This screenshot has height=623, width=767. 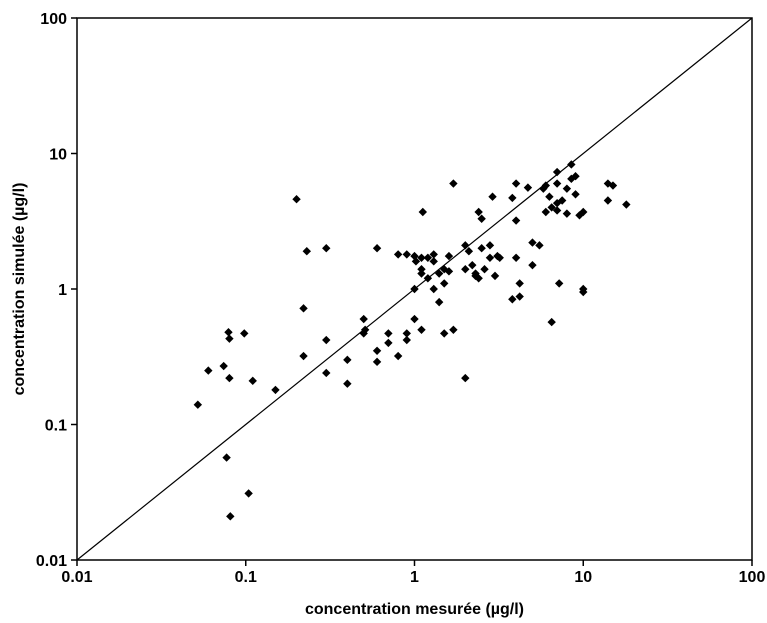 I want to click on x-tick-label: 0.1, so click(x=246, y=577).